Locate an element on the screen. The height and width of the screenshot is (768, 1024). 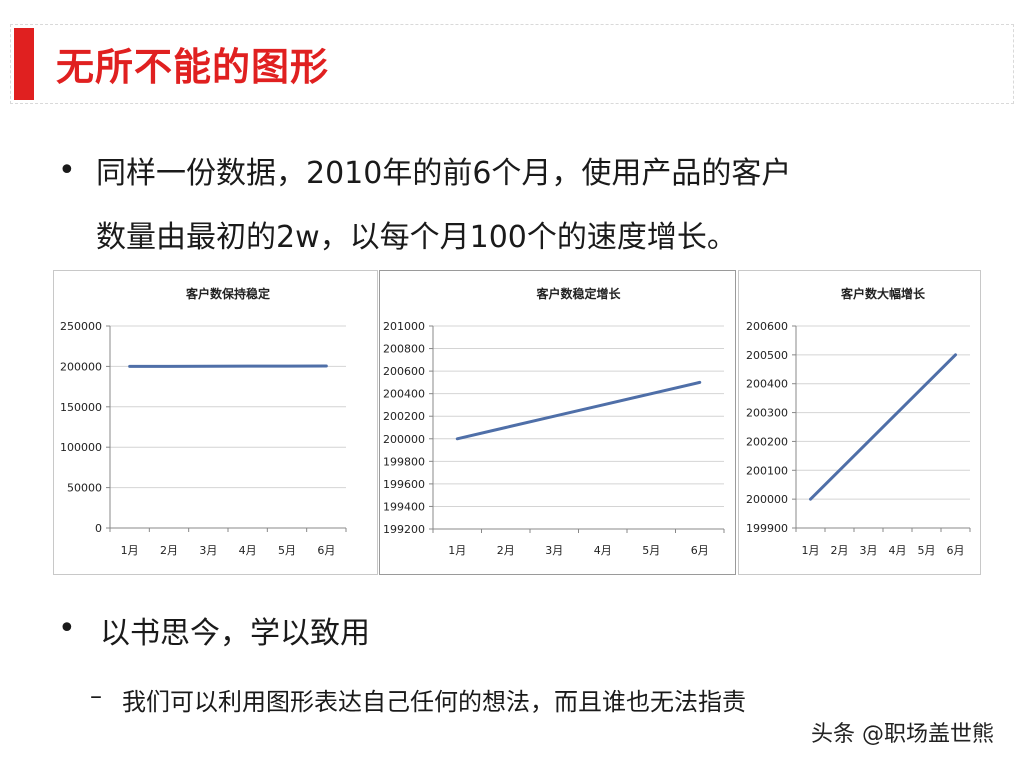
y-tick-label: 250000 is located at coordinates (81, 326).